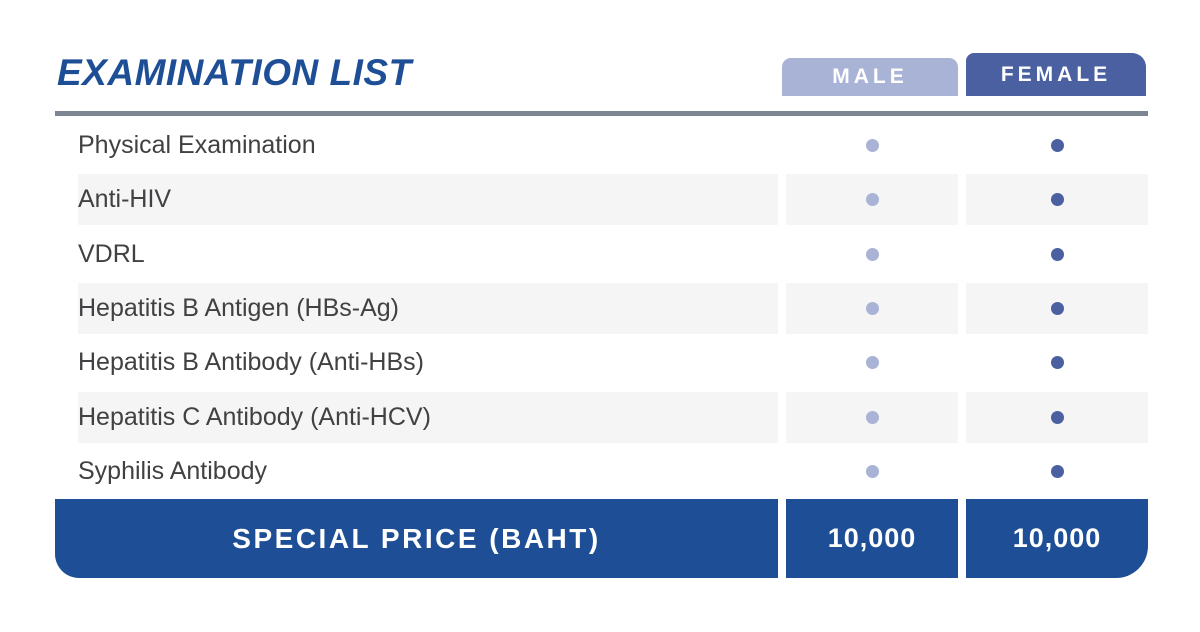 The image size is (1200, 632). Describe the element at coordinates (601, 145) in the screenshot. I see `table-row: Physical Examination` at that location.